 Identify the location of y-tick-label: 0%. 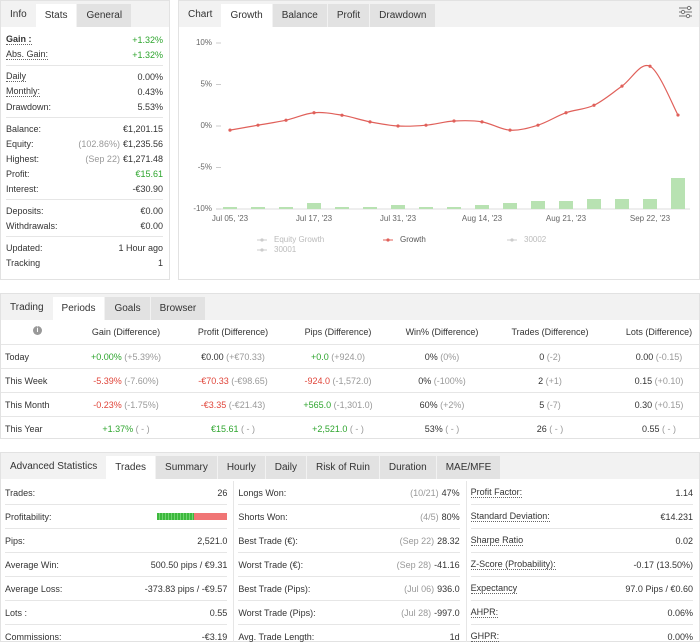
(206, 125).